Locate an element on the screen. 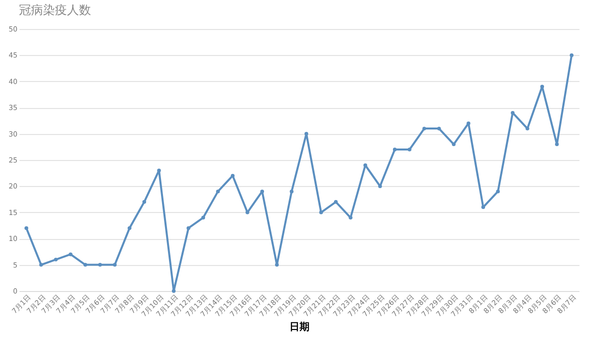 Image resolution: width=600 pixels, height=360 pixels. chart-title: 冠病染疫人数 is located at coordinates (55, 10).